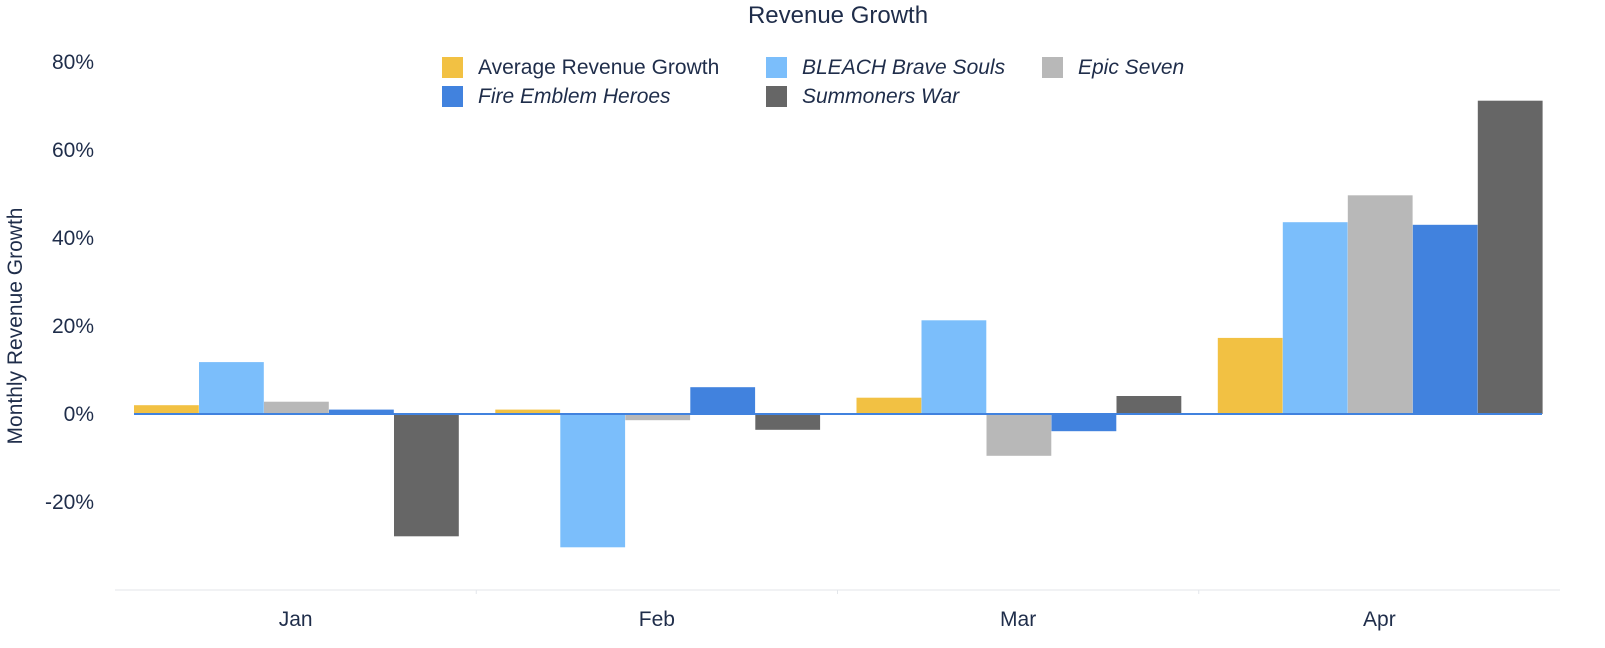  I want to click on x-tick-label: Mar, so click(1018, 619).